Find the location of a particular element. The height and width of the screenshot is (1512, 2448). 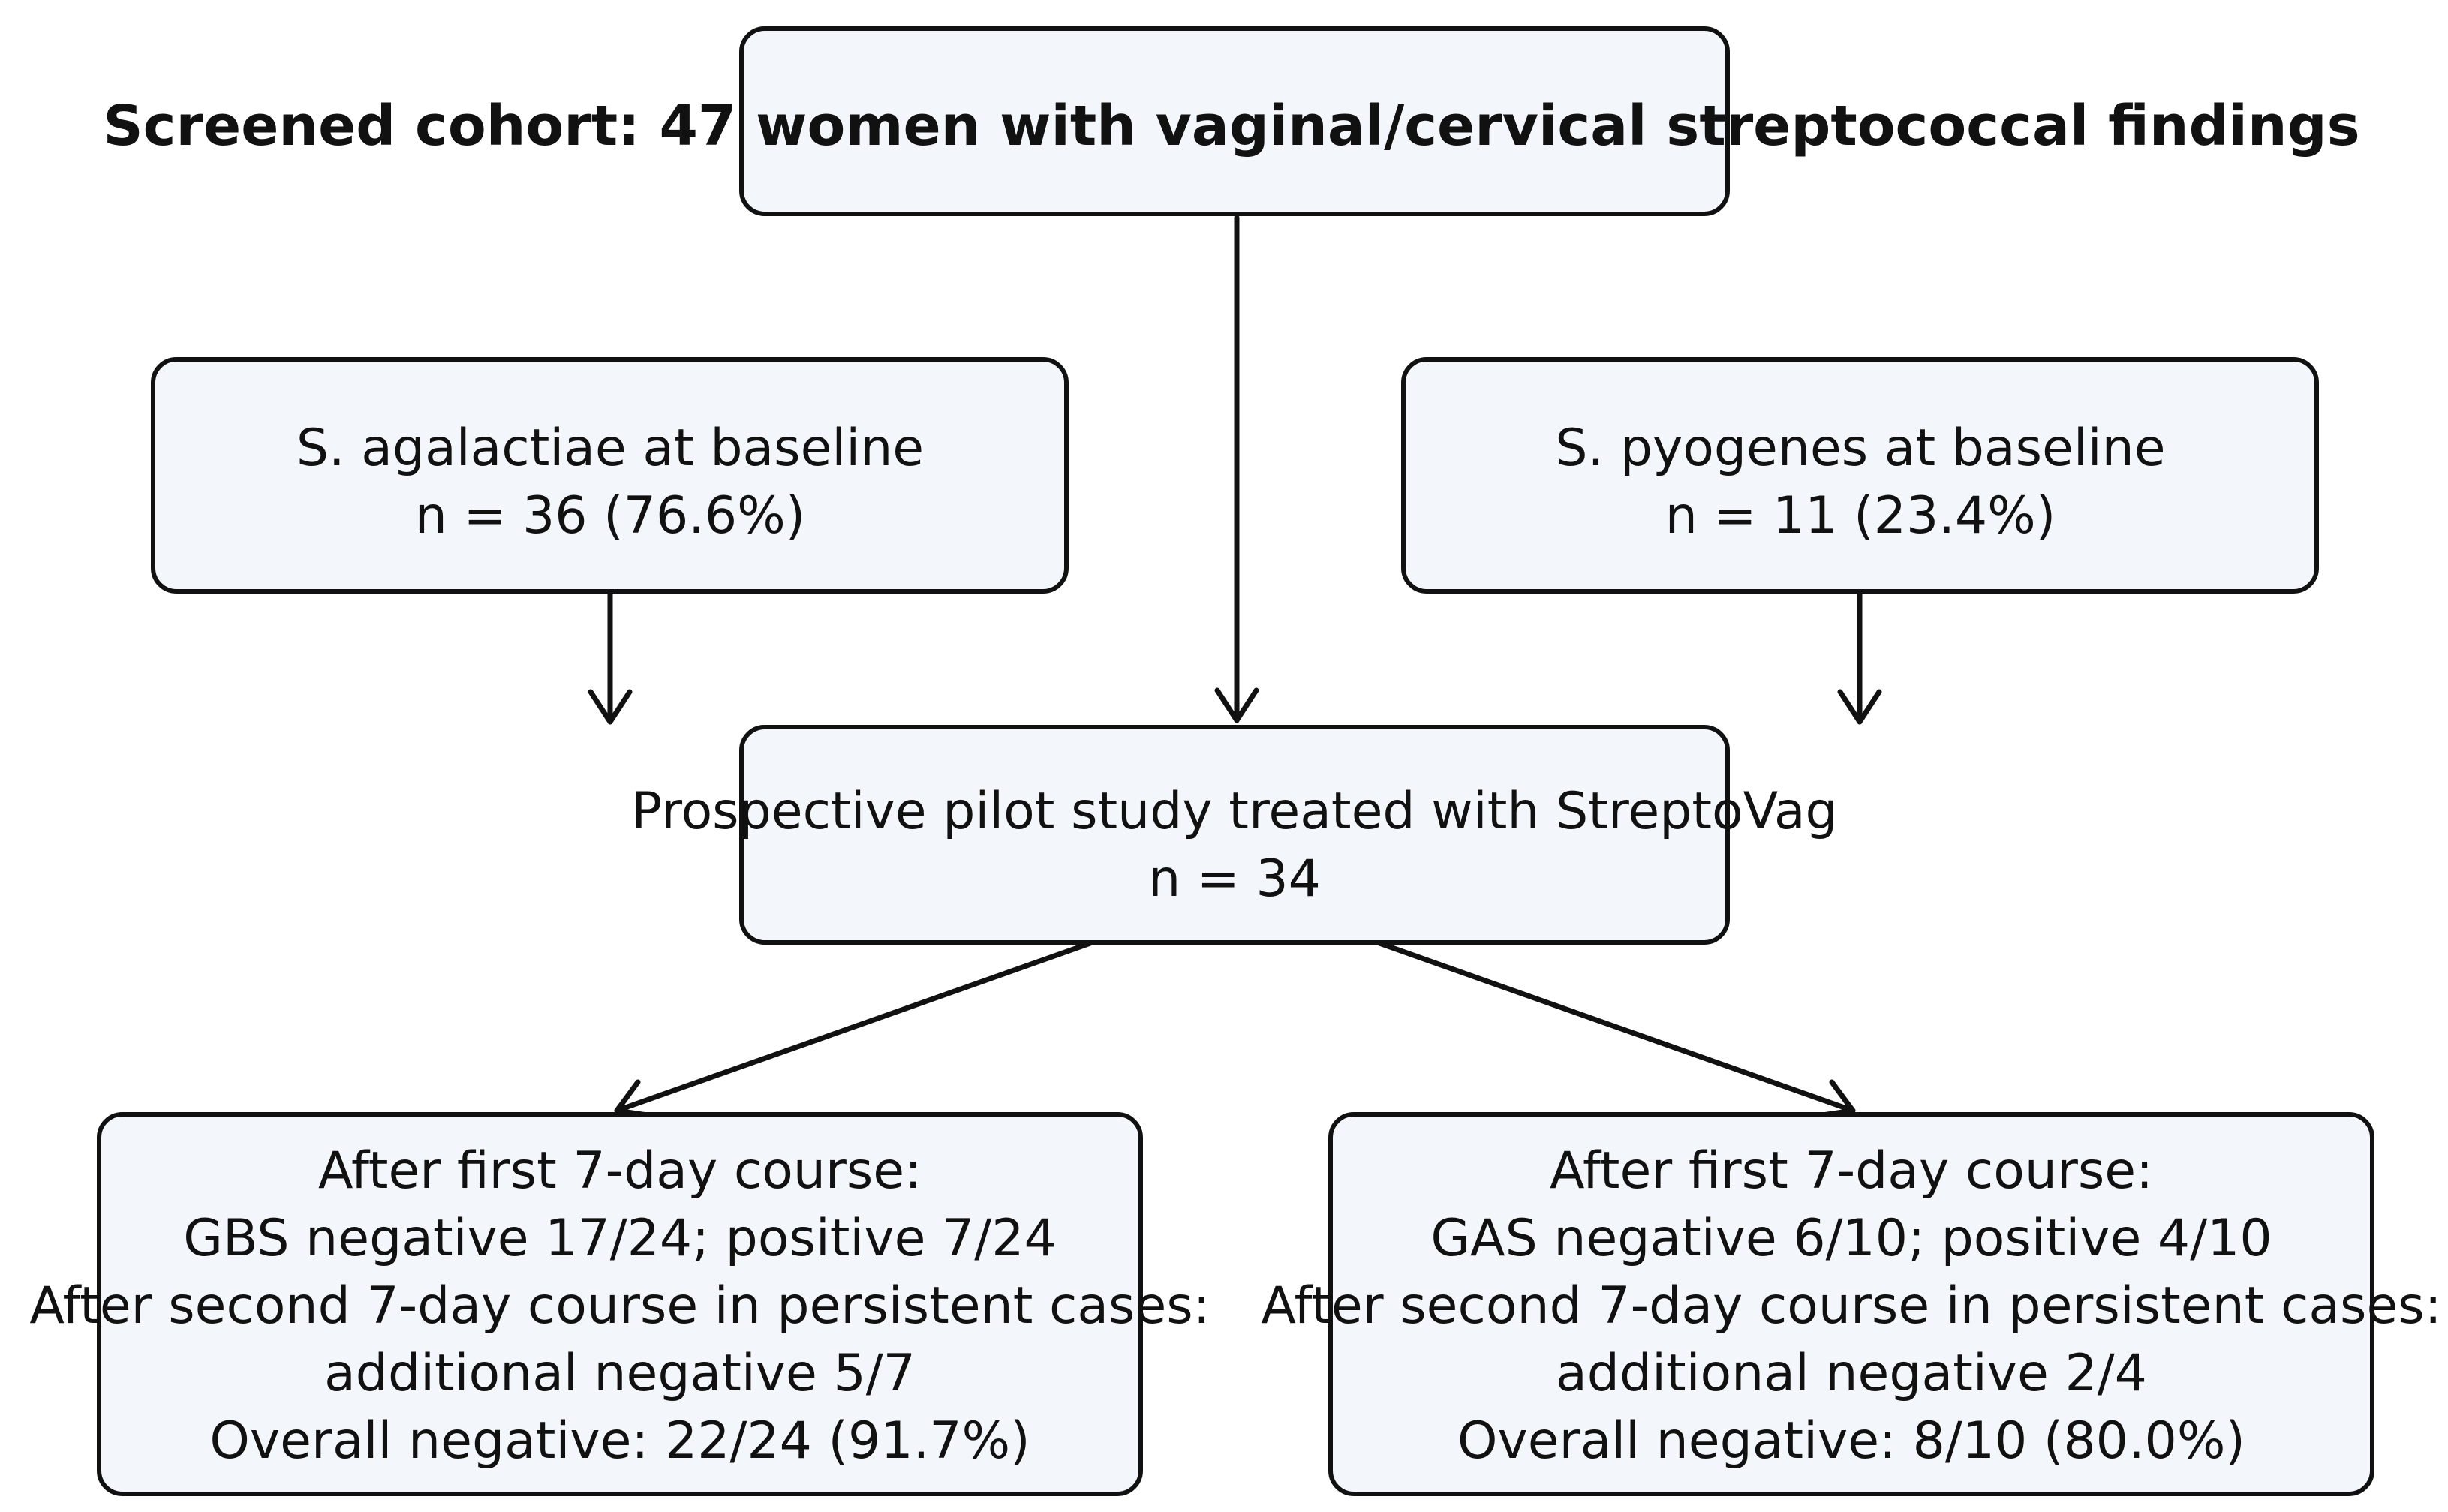

agalactiae-label: S. agalactiae at baseline n = 36 (76.6%) is located at coordinates (610, 482).